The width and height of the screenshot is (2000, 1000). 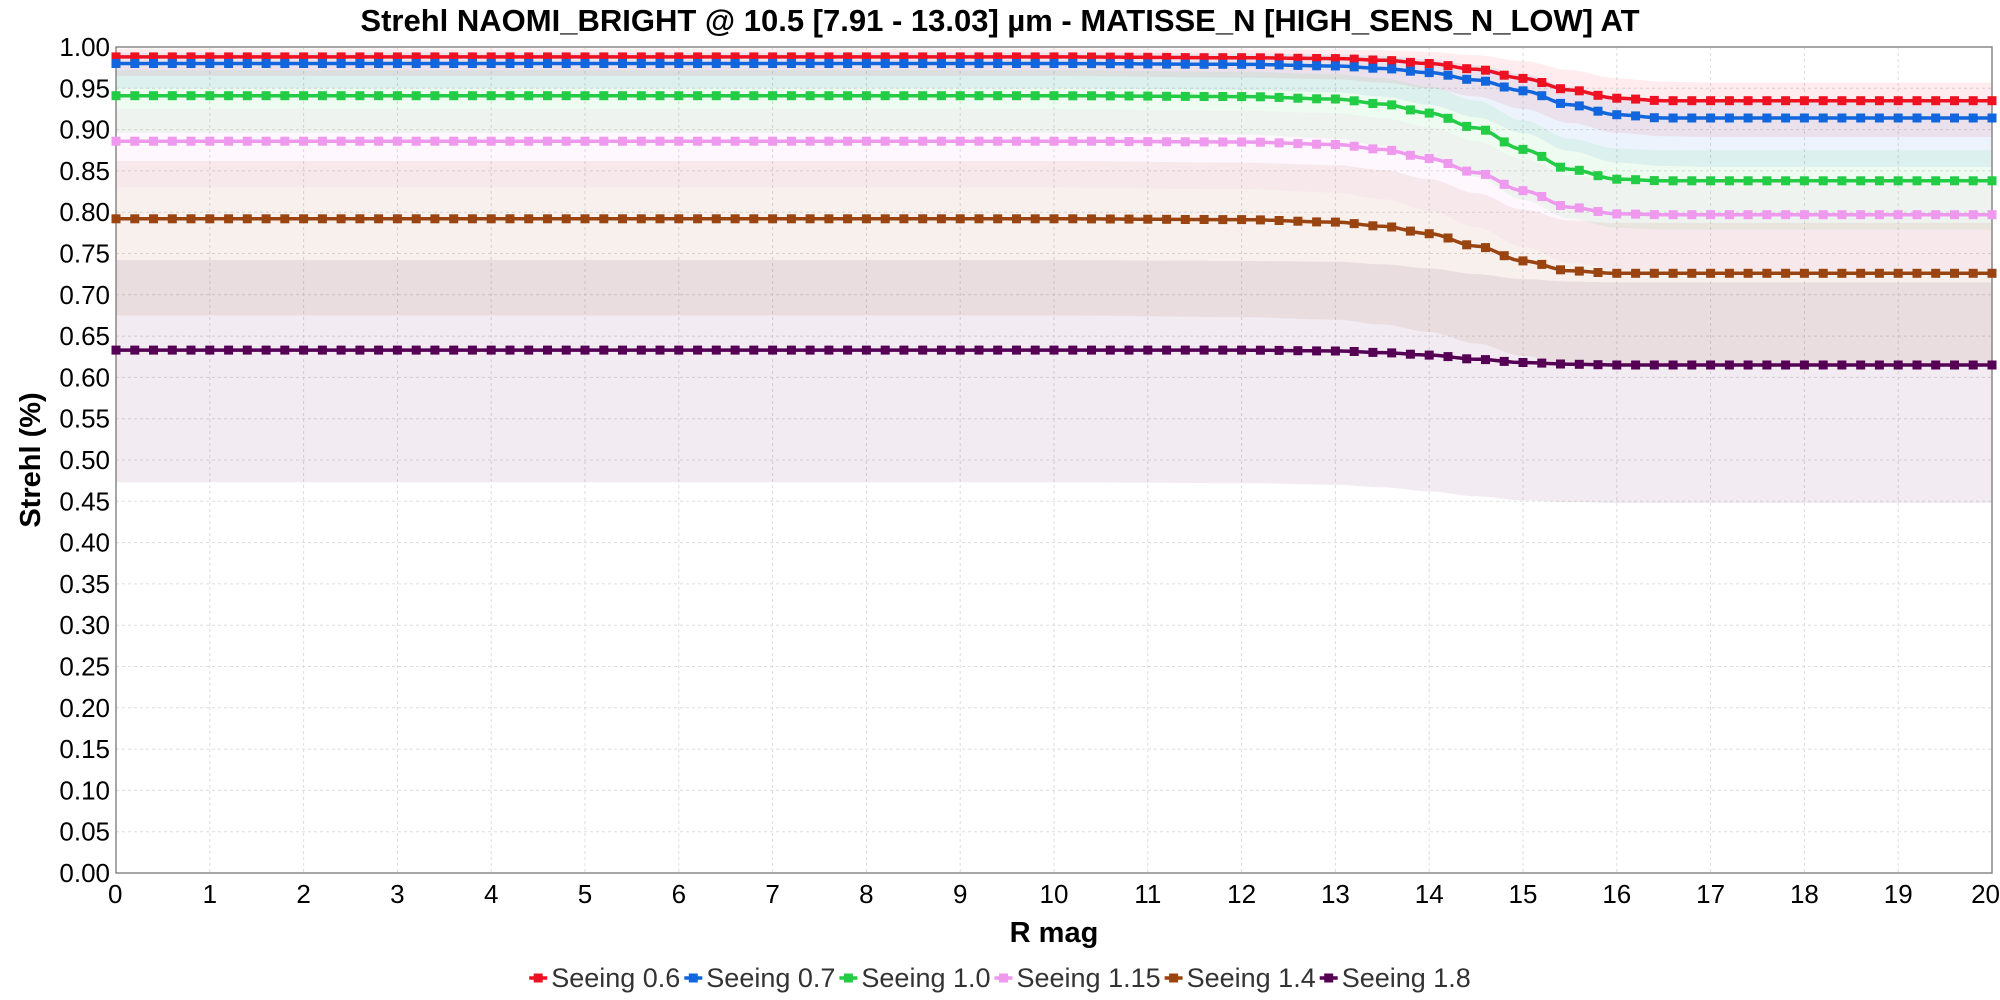 I want to click on y-axis-title: Strehl (%), so click(x=31, y=459).